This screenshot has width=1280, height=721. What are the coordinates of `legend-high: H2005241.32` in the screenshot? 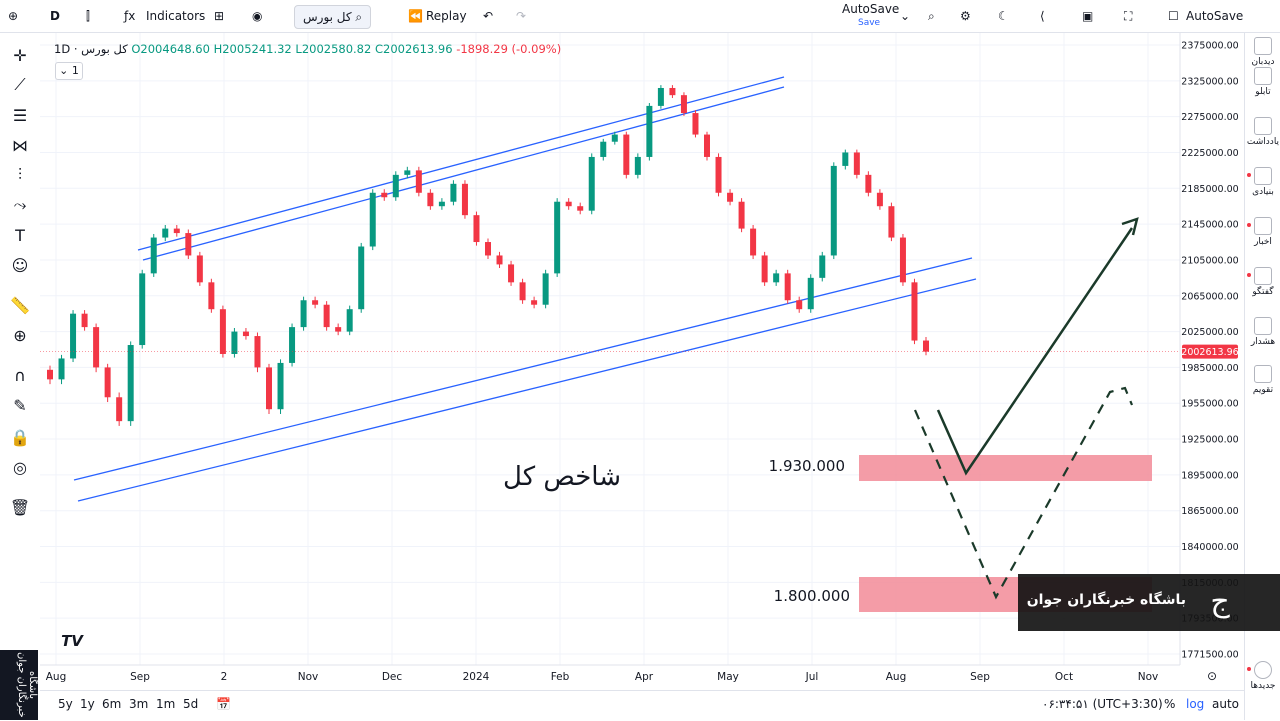 It's located at (252, 49).